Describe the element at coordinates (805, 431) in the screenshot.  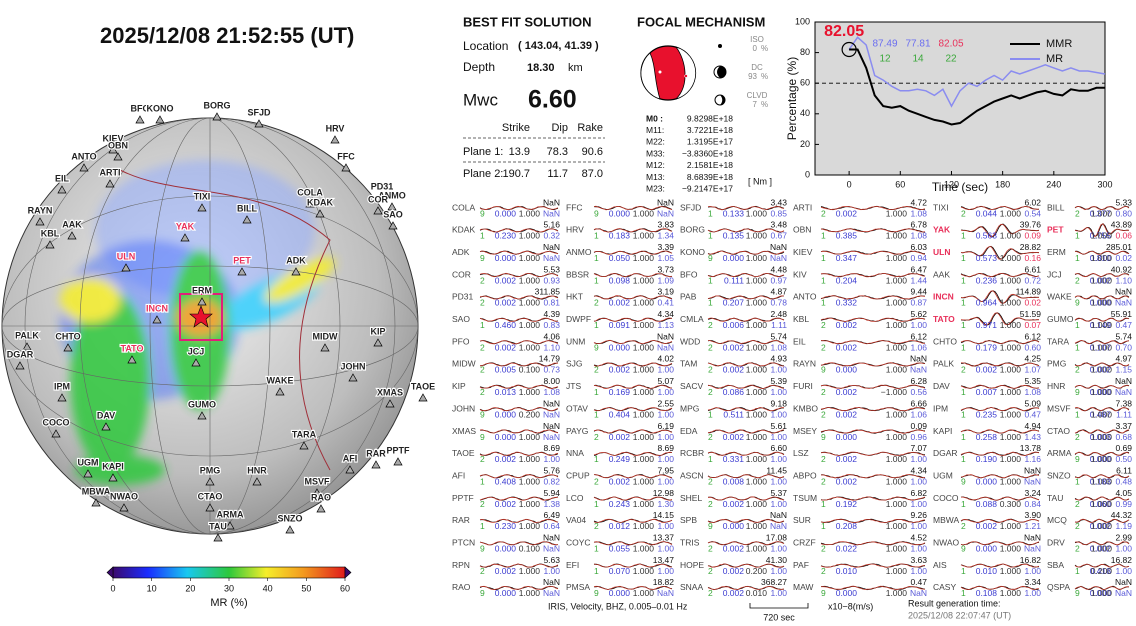
I see `station-name: MSEY` at that location.